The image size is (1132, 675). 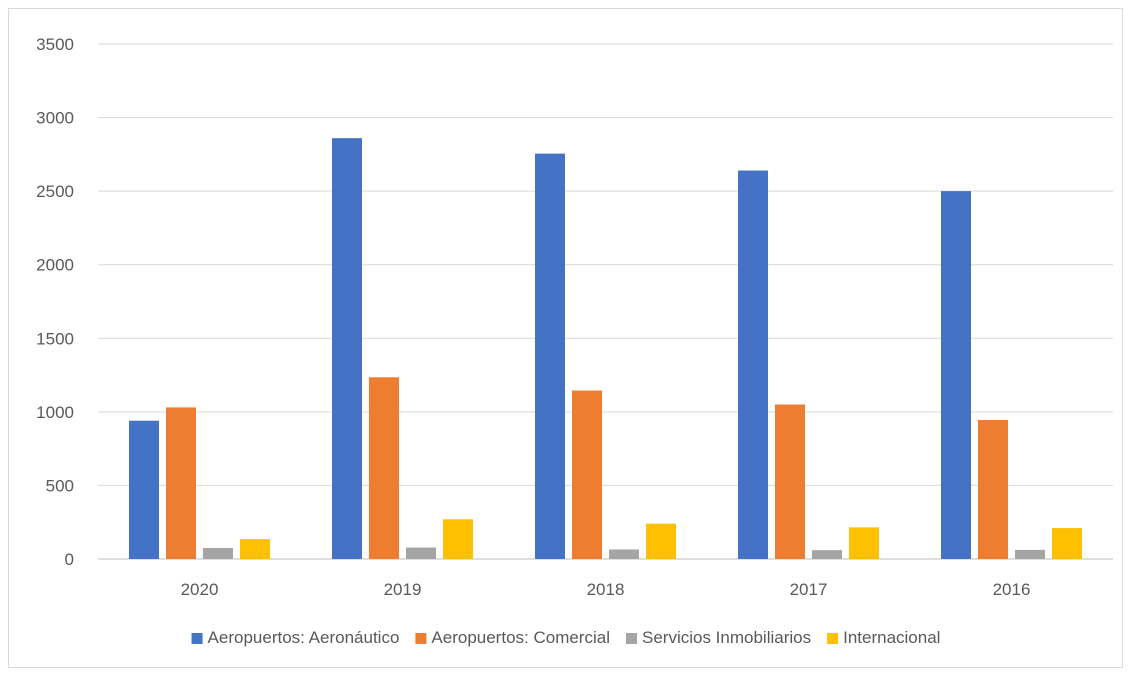 I want to click on y-tick-label: 3000, so click(x=55, y=118).